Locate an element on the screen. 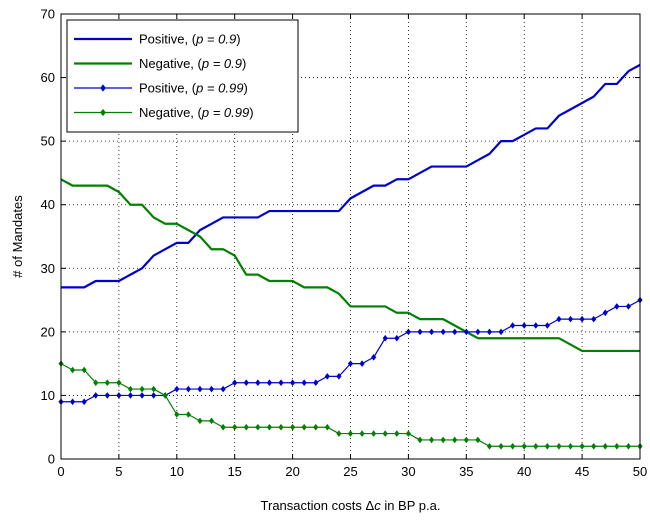  y-tick-label: 70 is located at coordinates (48, 14).